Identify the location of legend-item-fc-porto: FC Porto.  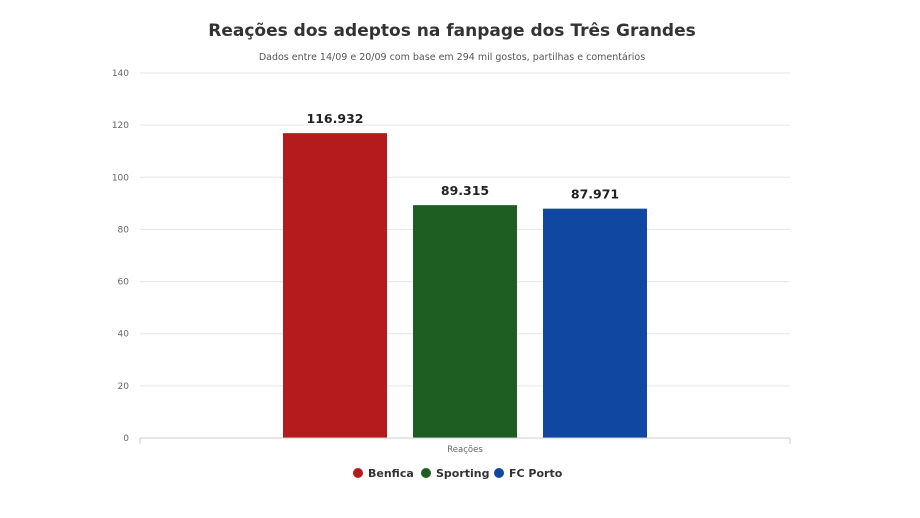
(528, 473).